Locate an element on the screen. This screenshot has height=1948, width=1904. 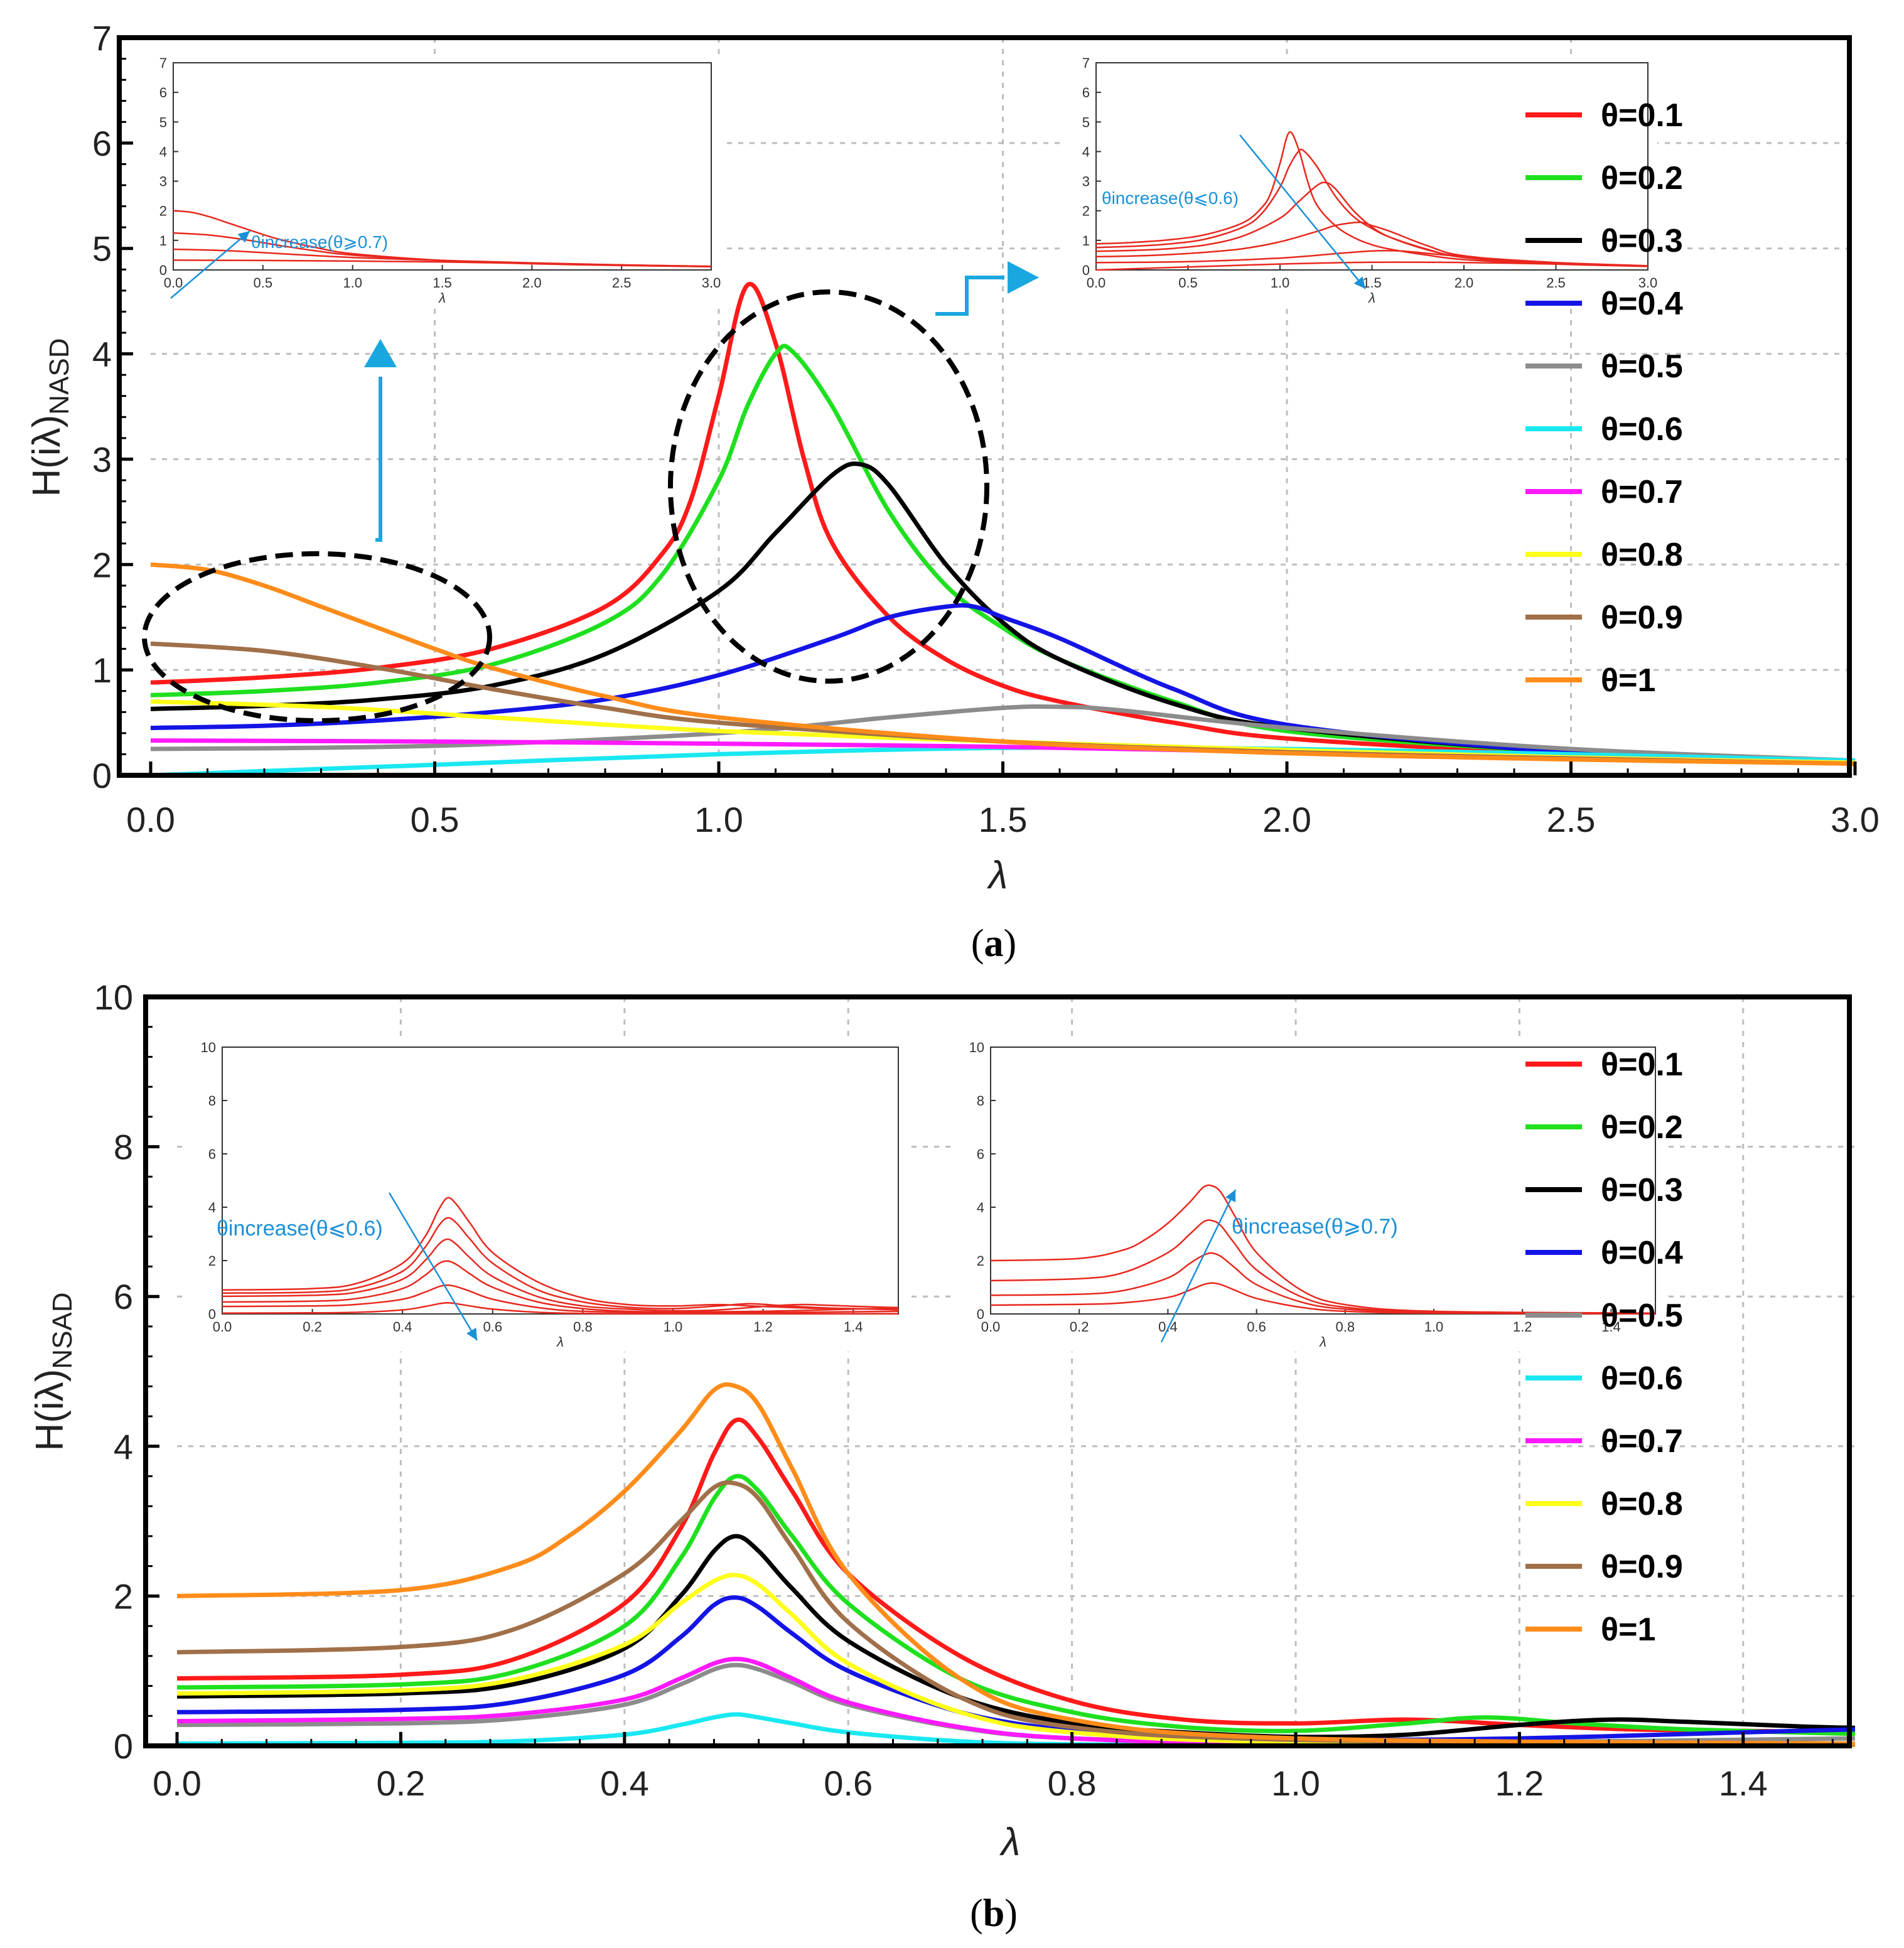
x-tick-label: 2.0 is located at coordinates (1286, 819).